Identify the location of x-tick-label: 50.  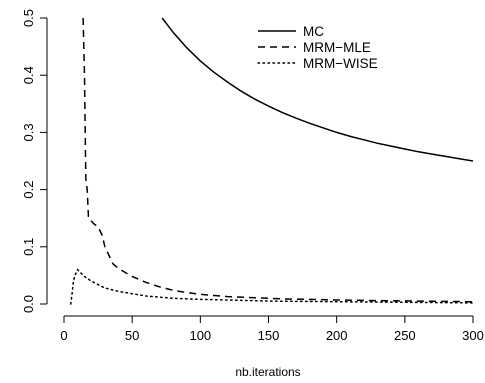
(132, 335).